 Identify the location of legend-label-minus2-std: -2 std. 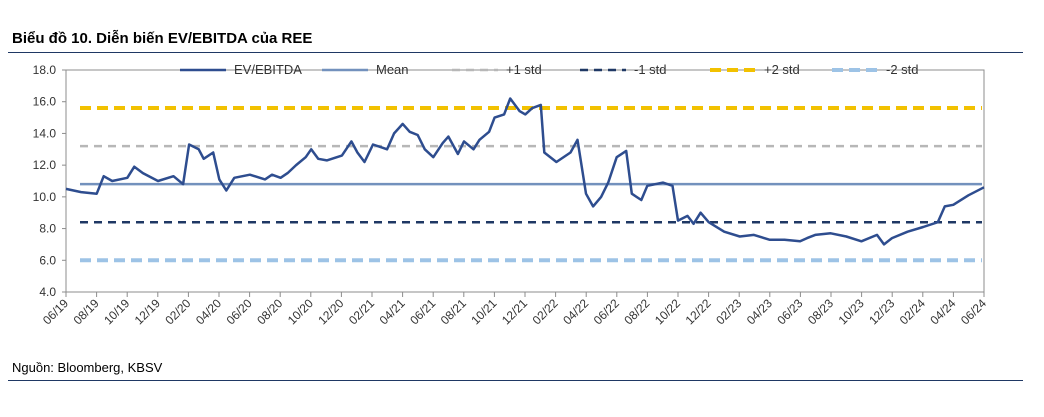
(902, 69).